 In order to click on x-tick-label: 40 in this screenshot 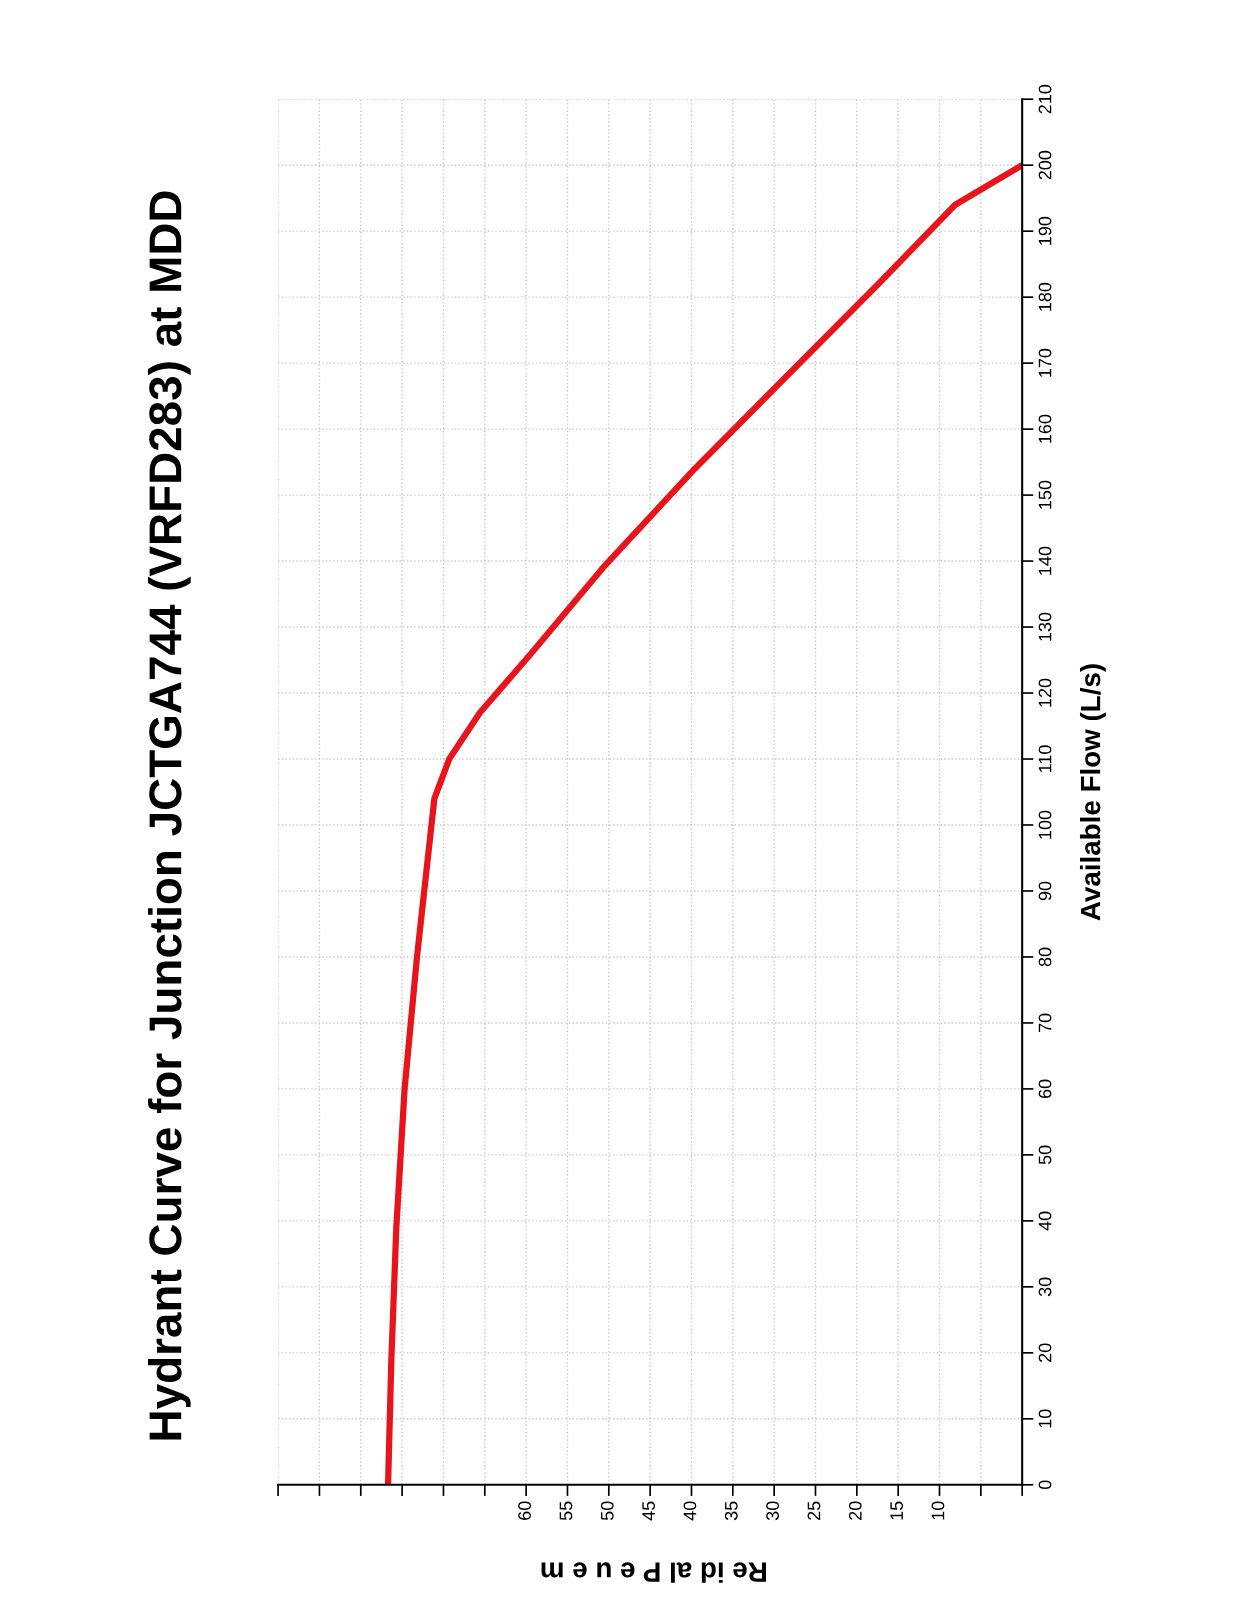, I will do `click(690, 1511)`.